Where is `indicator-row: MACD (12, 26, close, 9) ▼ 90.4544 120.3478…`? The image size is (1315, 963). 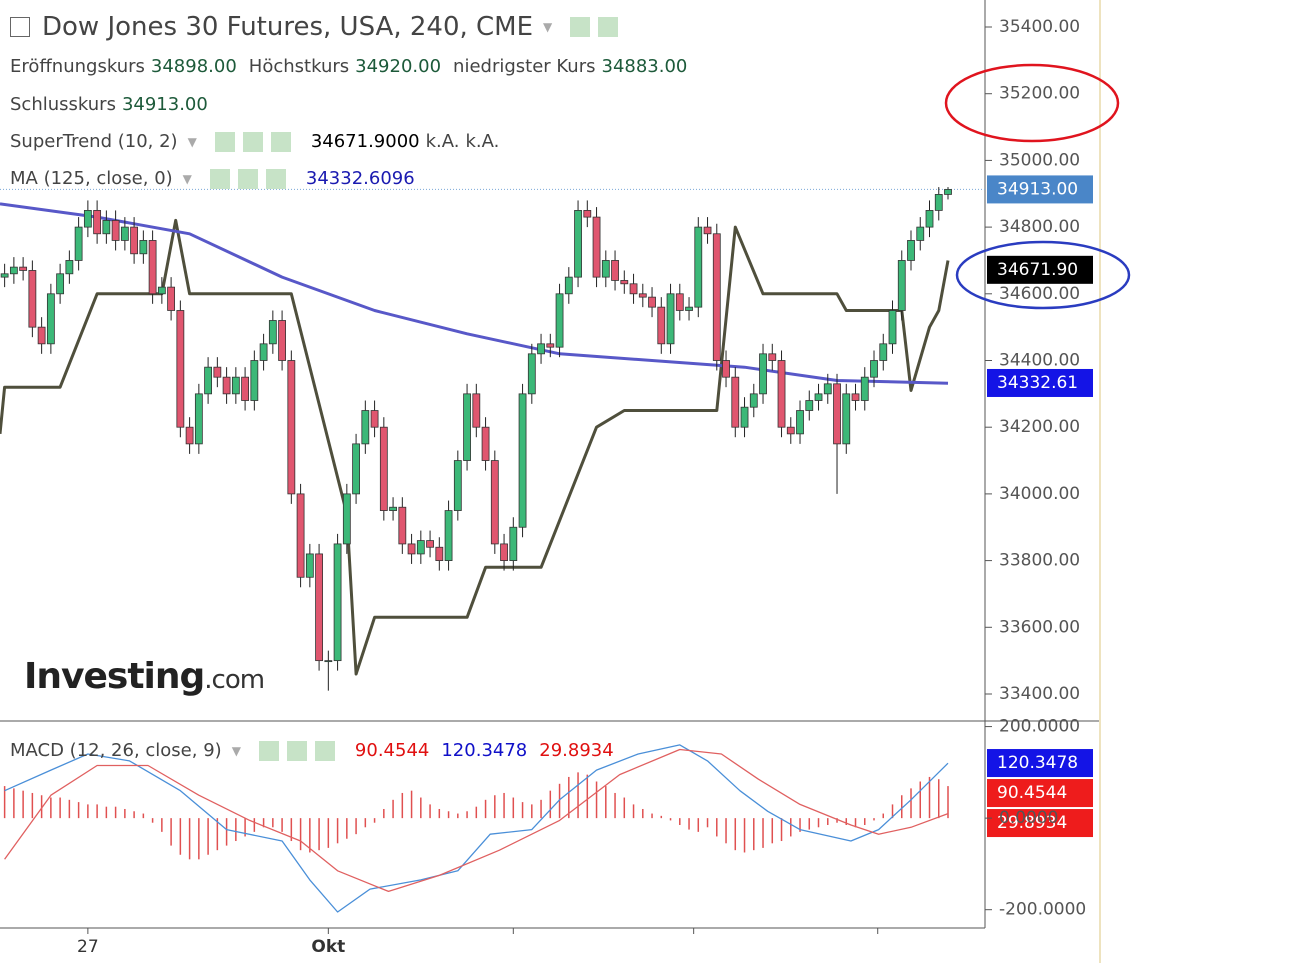
indicator-row: MACD (12, 26, close, 9) ▼ 90.4544 120.3478… is located at coordinates (312, 750).